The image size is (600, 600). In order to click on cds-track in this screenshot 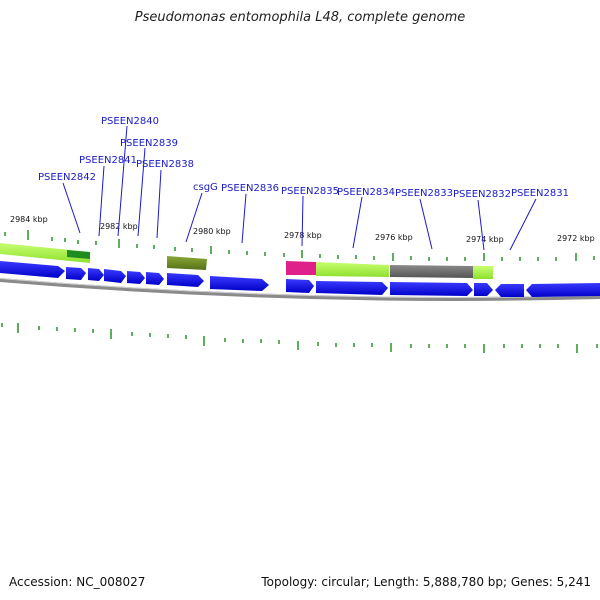, I will do `click(300, 279)`.